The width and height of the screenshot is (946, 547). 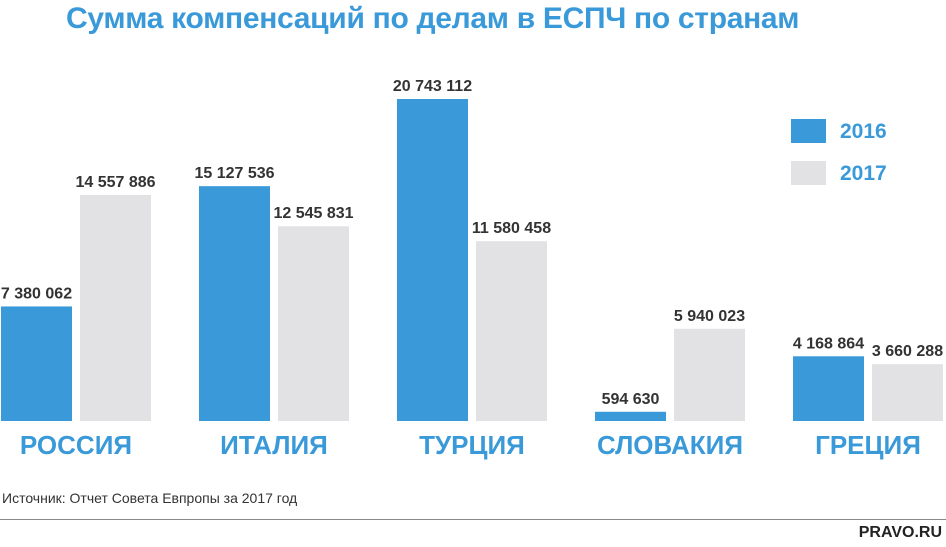 I want to click on value-label-2017-2: 11 580 458, so click(x=511, y=228).